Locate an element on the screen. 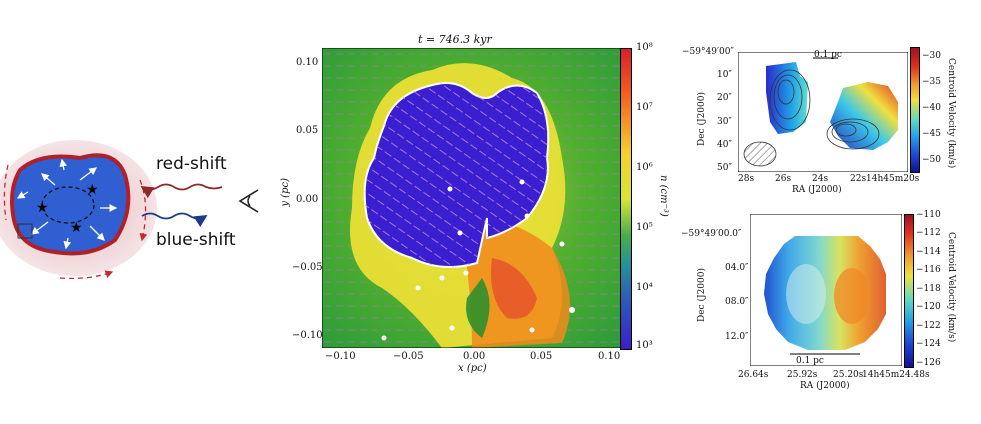 The width and height of the screenshot is (981, 424). x-tick: 25.20s is located at coordinates (848, 375).